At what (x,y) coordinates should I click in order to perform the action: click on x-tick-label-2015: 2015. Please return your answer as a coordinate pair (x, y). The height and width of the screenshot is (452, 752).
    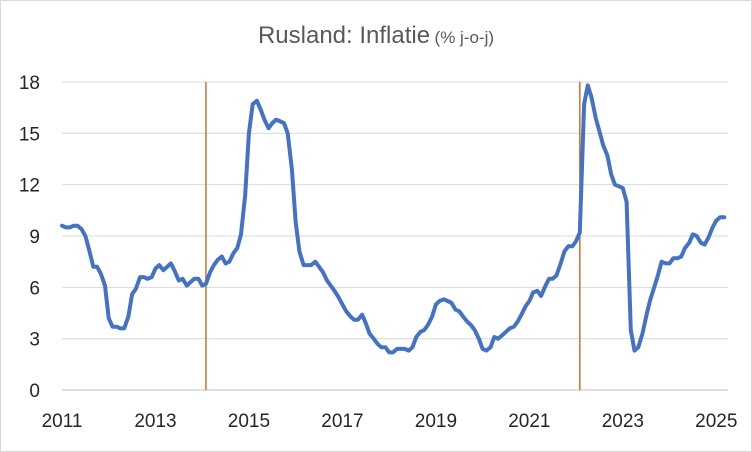
    Looking at the image, I should click on (249, 421).